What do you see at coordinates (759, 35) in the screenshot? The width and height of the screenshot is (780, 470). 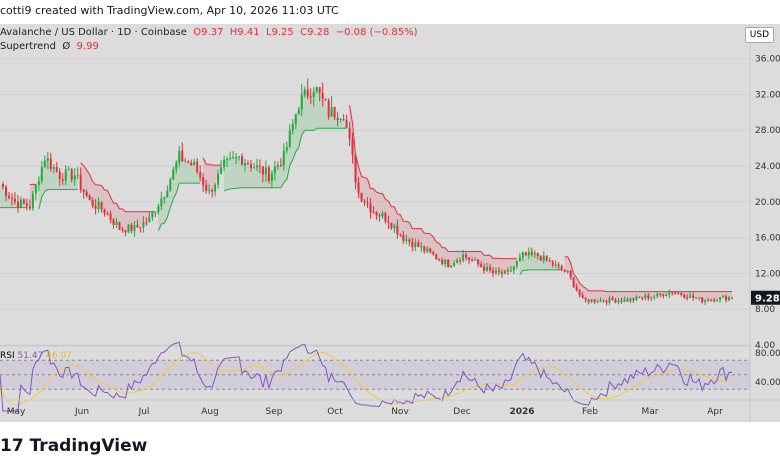 I see `currency-button: USD` at bounding box center [759, 35].